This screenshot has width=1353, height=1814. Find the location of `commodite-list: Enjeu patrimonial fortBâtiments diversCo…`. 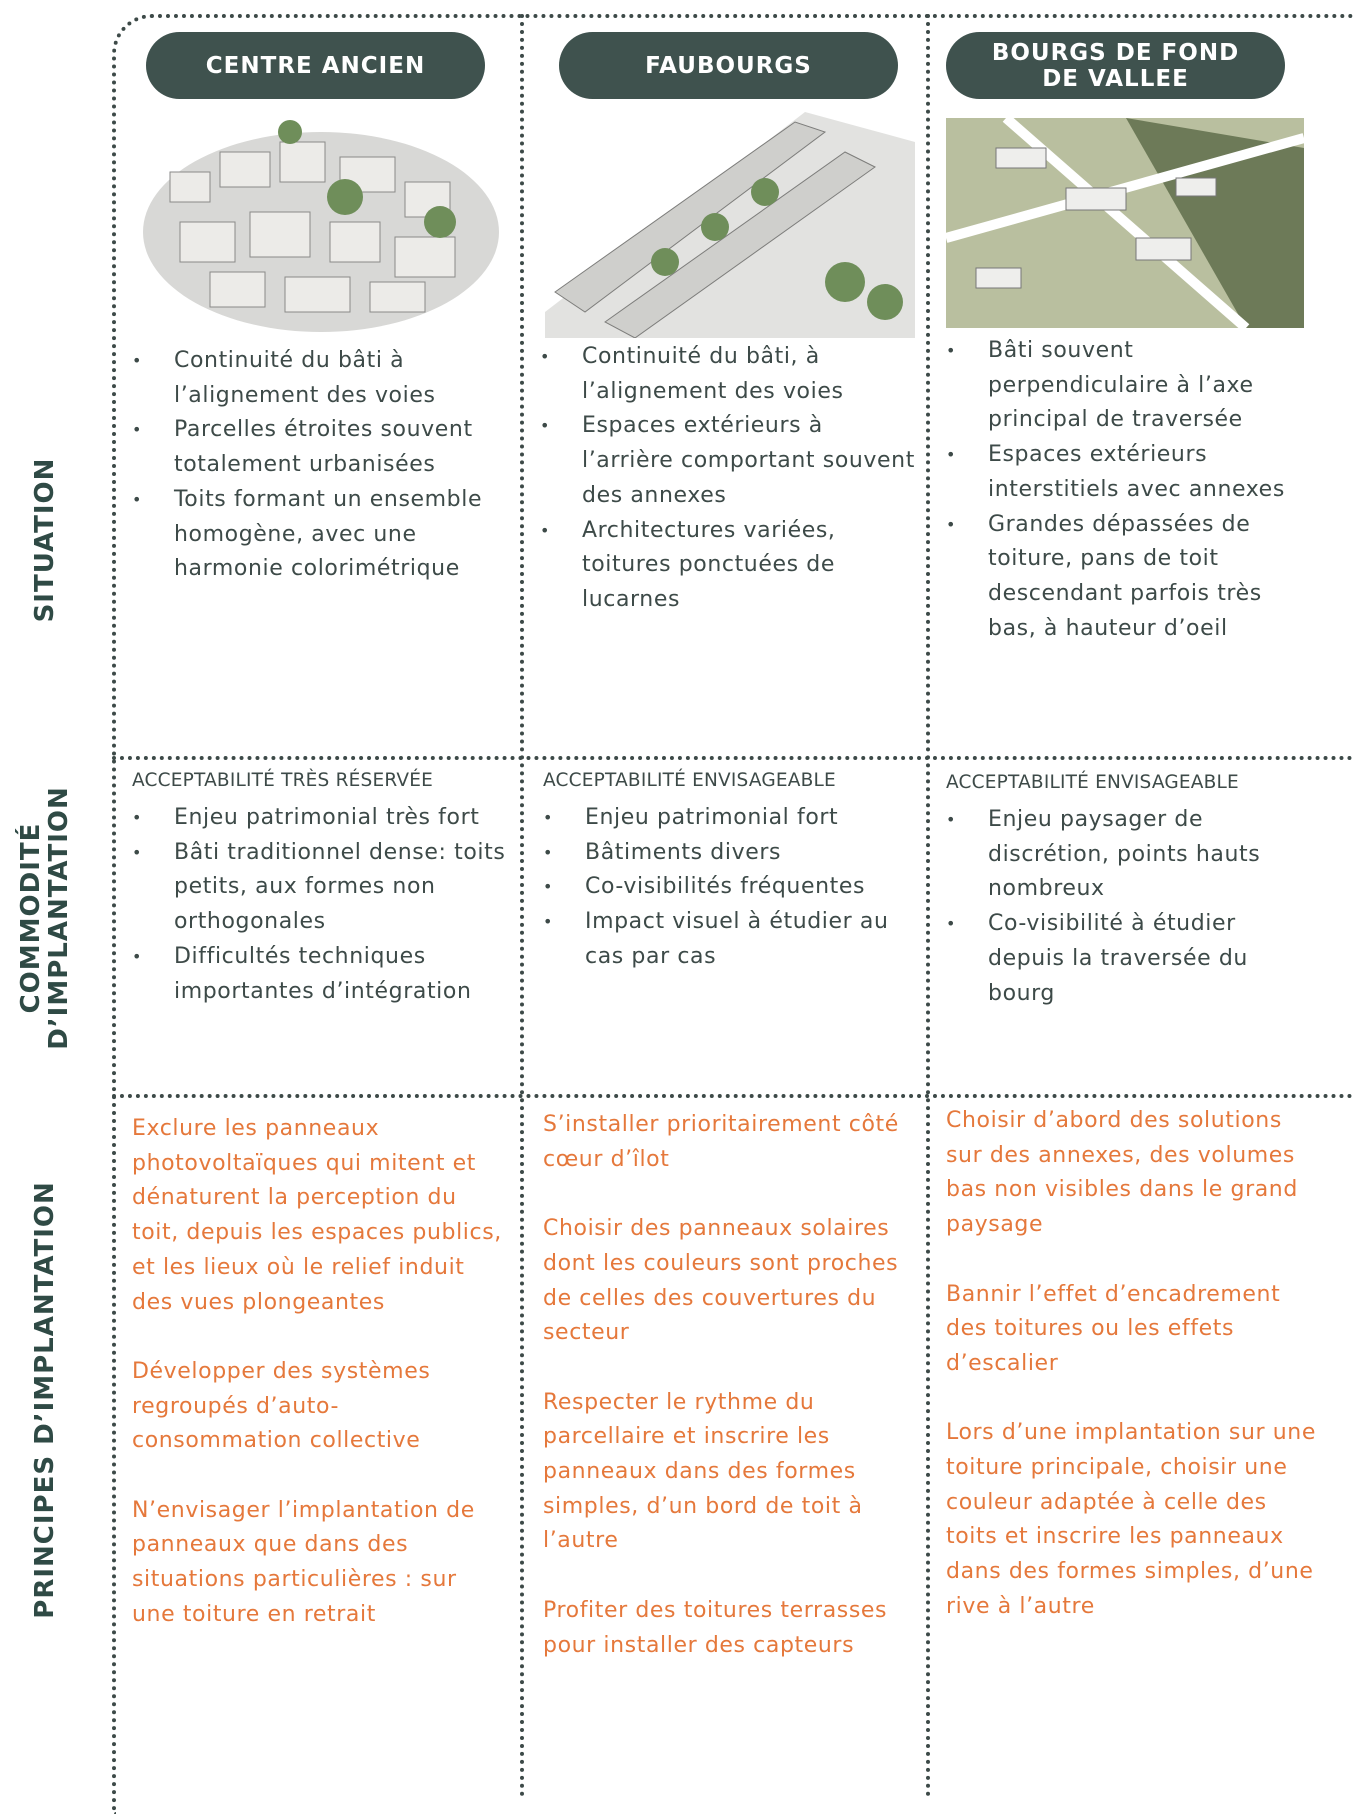

commodite-list: Enjeu patrimonial fortBâtiments diversCo… is located at coordinates (730, 888).